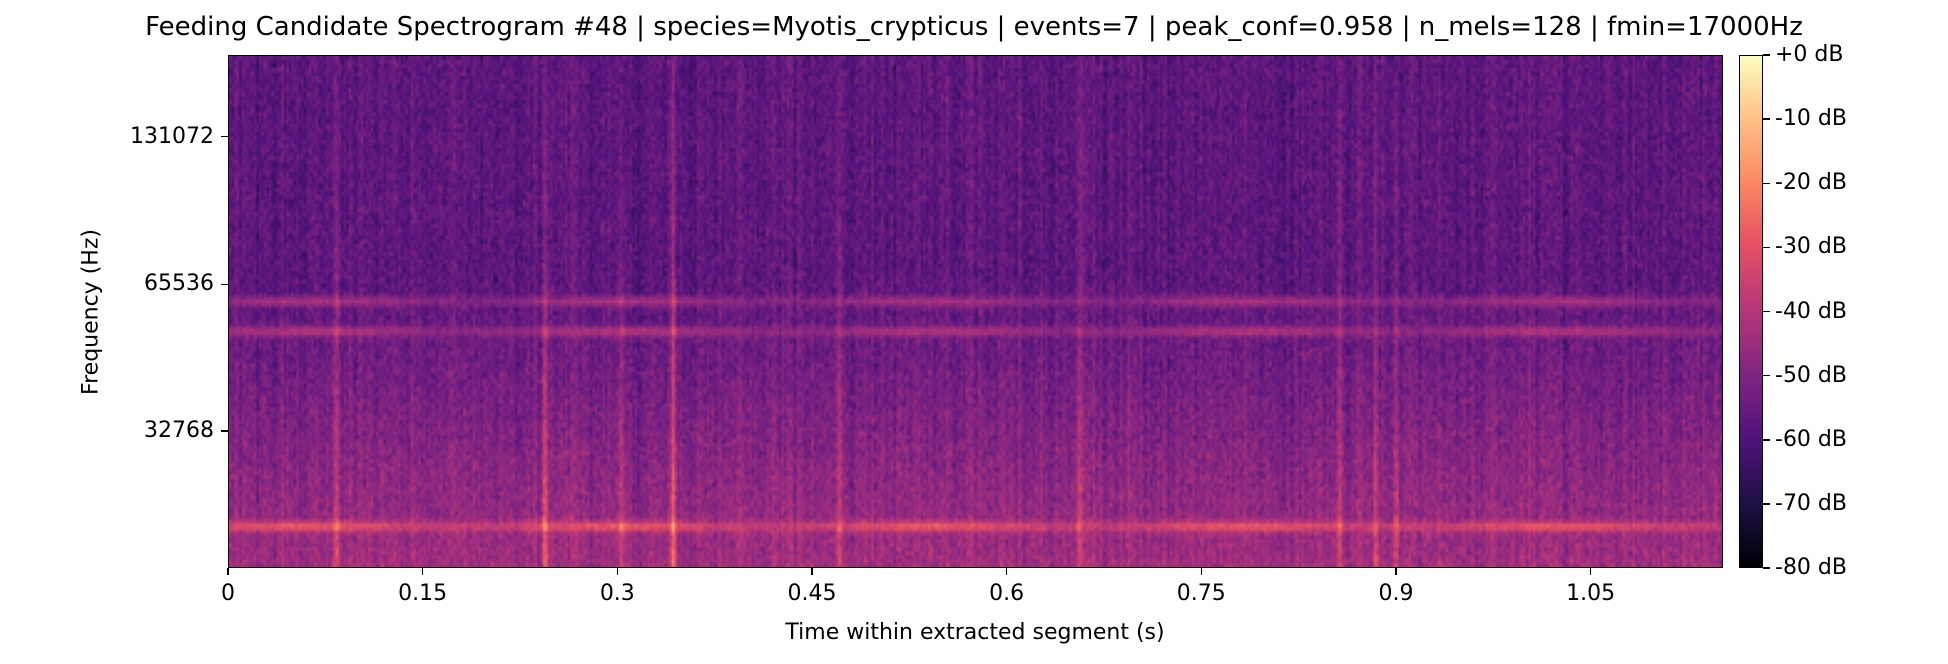 This screenshot has width=1948, height=664. Describe the element at coordinates (1811, 439) in the screenshot. I see `colorbar-tick-label: -60 dB` at that location.